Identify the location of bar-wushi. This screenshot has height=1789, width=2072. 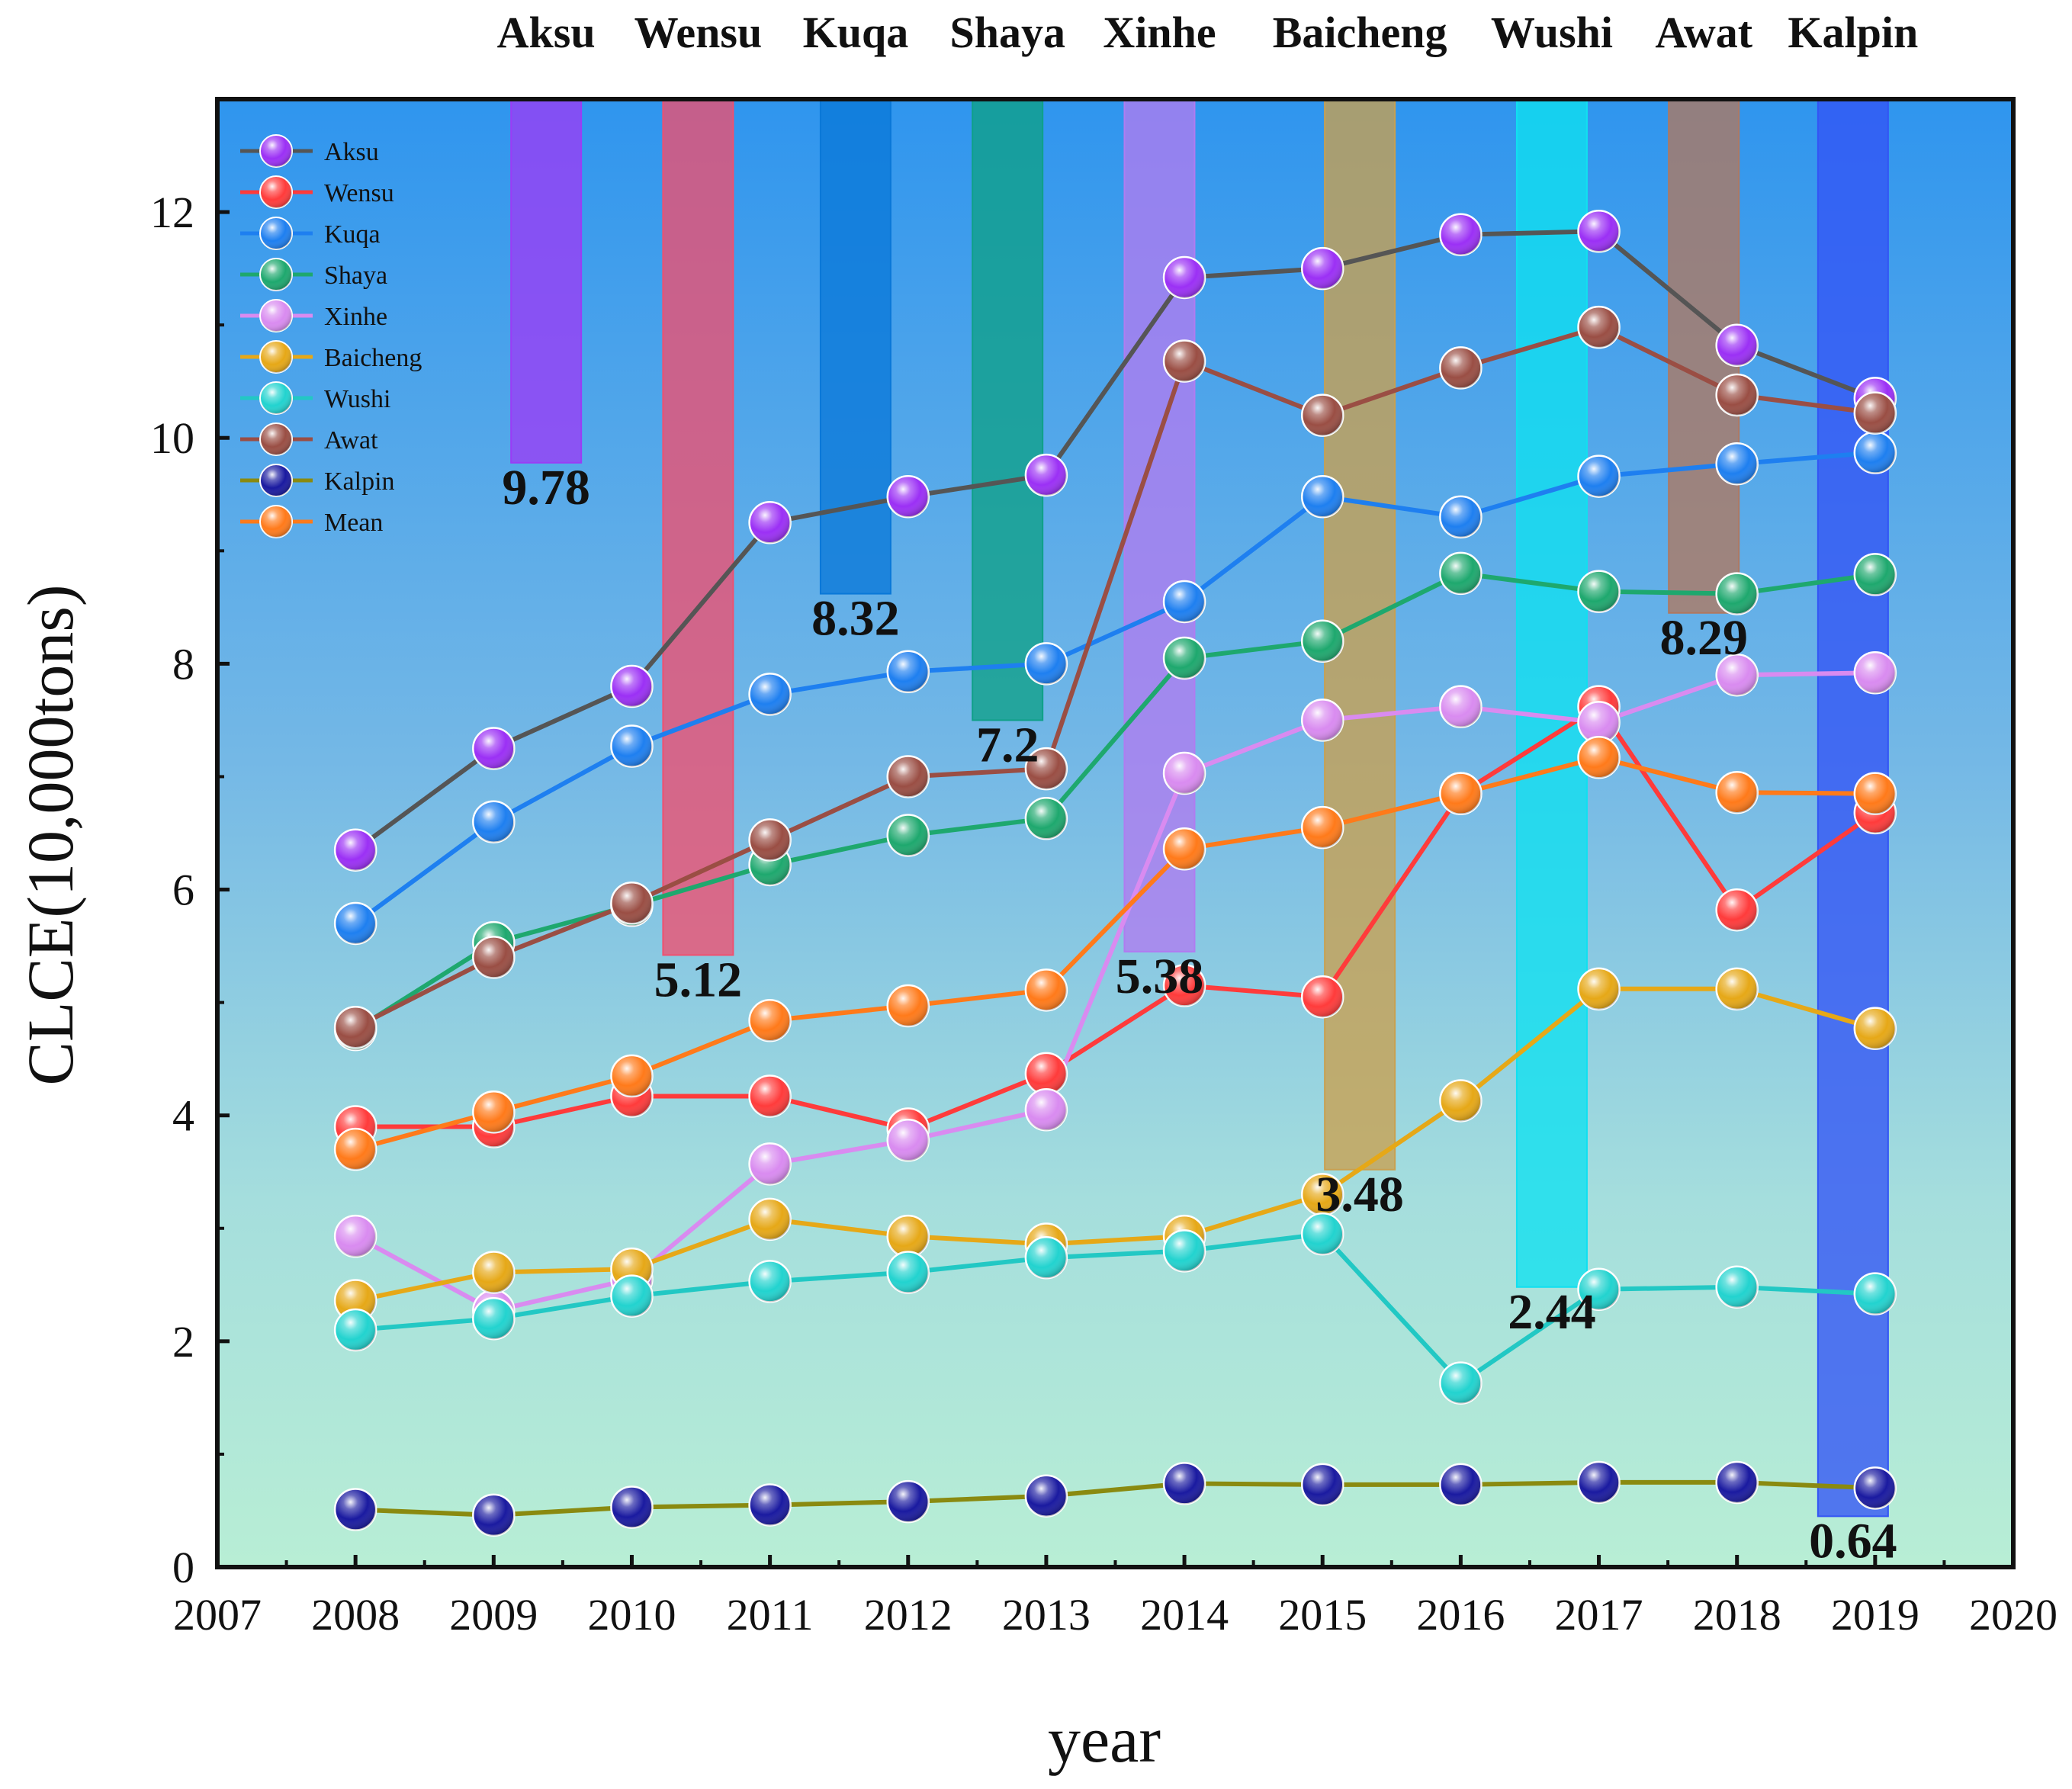
(1551, 693).